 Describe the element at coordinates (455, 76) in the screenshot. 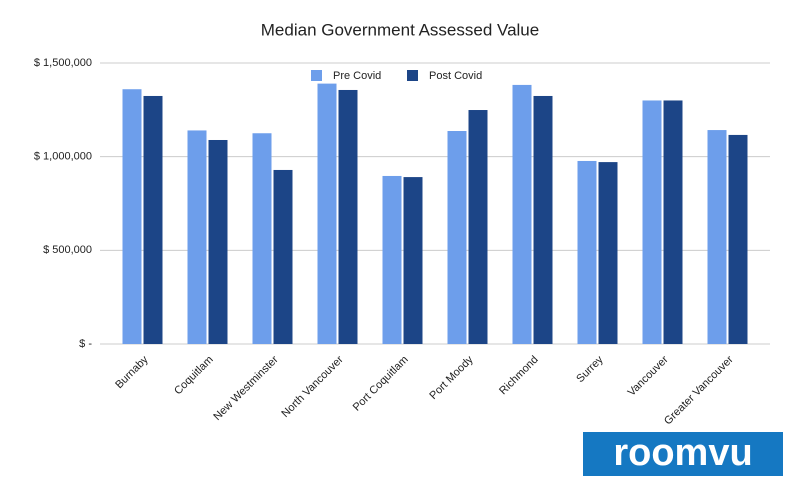

I see `legend-label: Post Covid` at that location.